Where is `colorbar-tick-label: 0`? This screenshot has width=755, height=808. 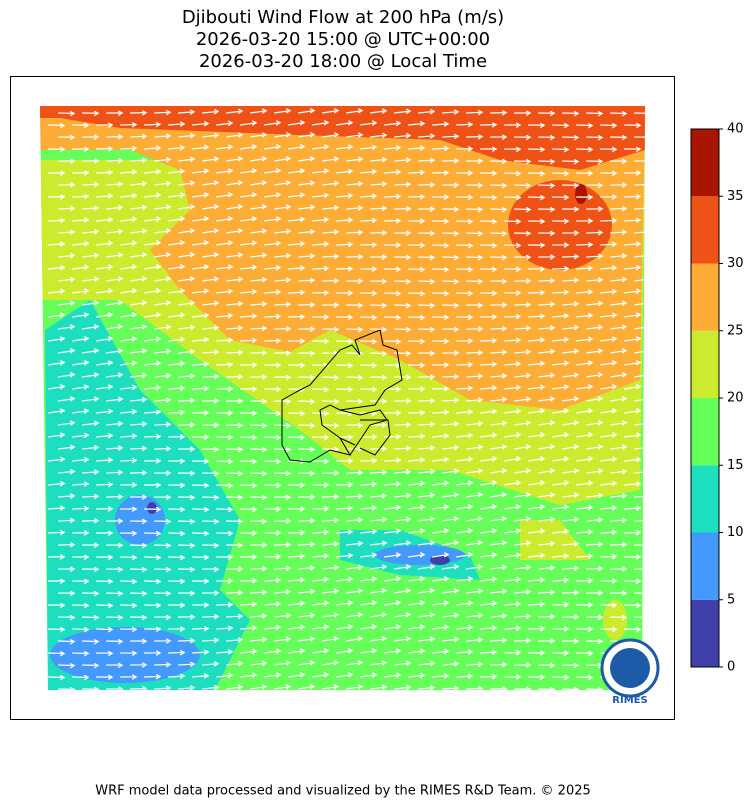
colorbar-tick-label: 0 is located at coordinates (731, 667).